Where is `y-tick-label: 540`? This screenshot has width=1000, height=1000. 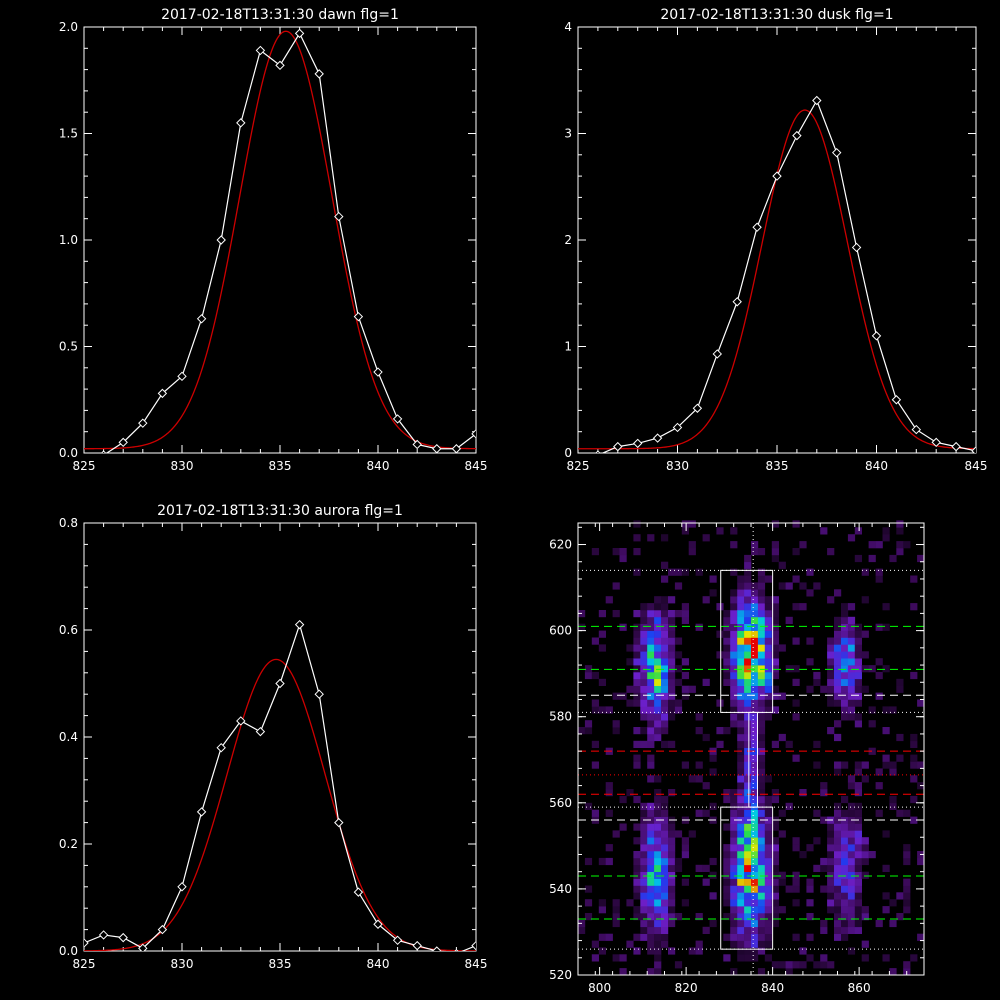
y-tick-label: 540 is located at coordinates (560, 889).